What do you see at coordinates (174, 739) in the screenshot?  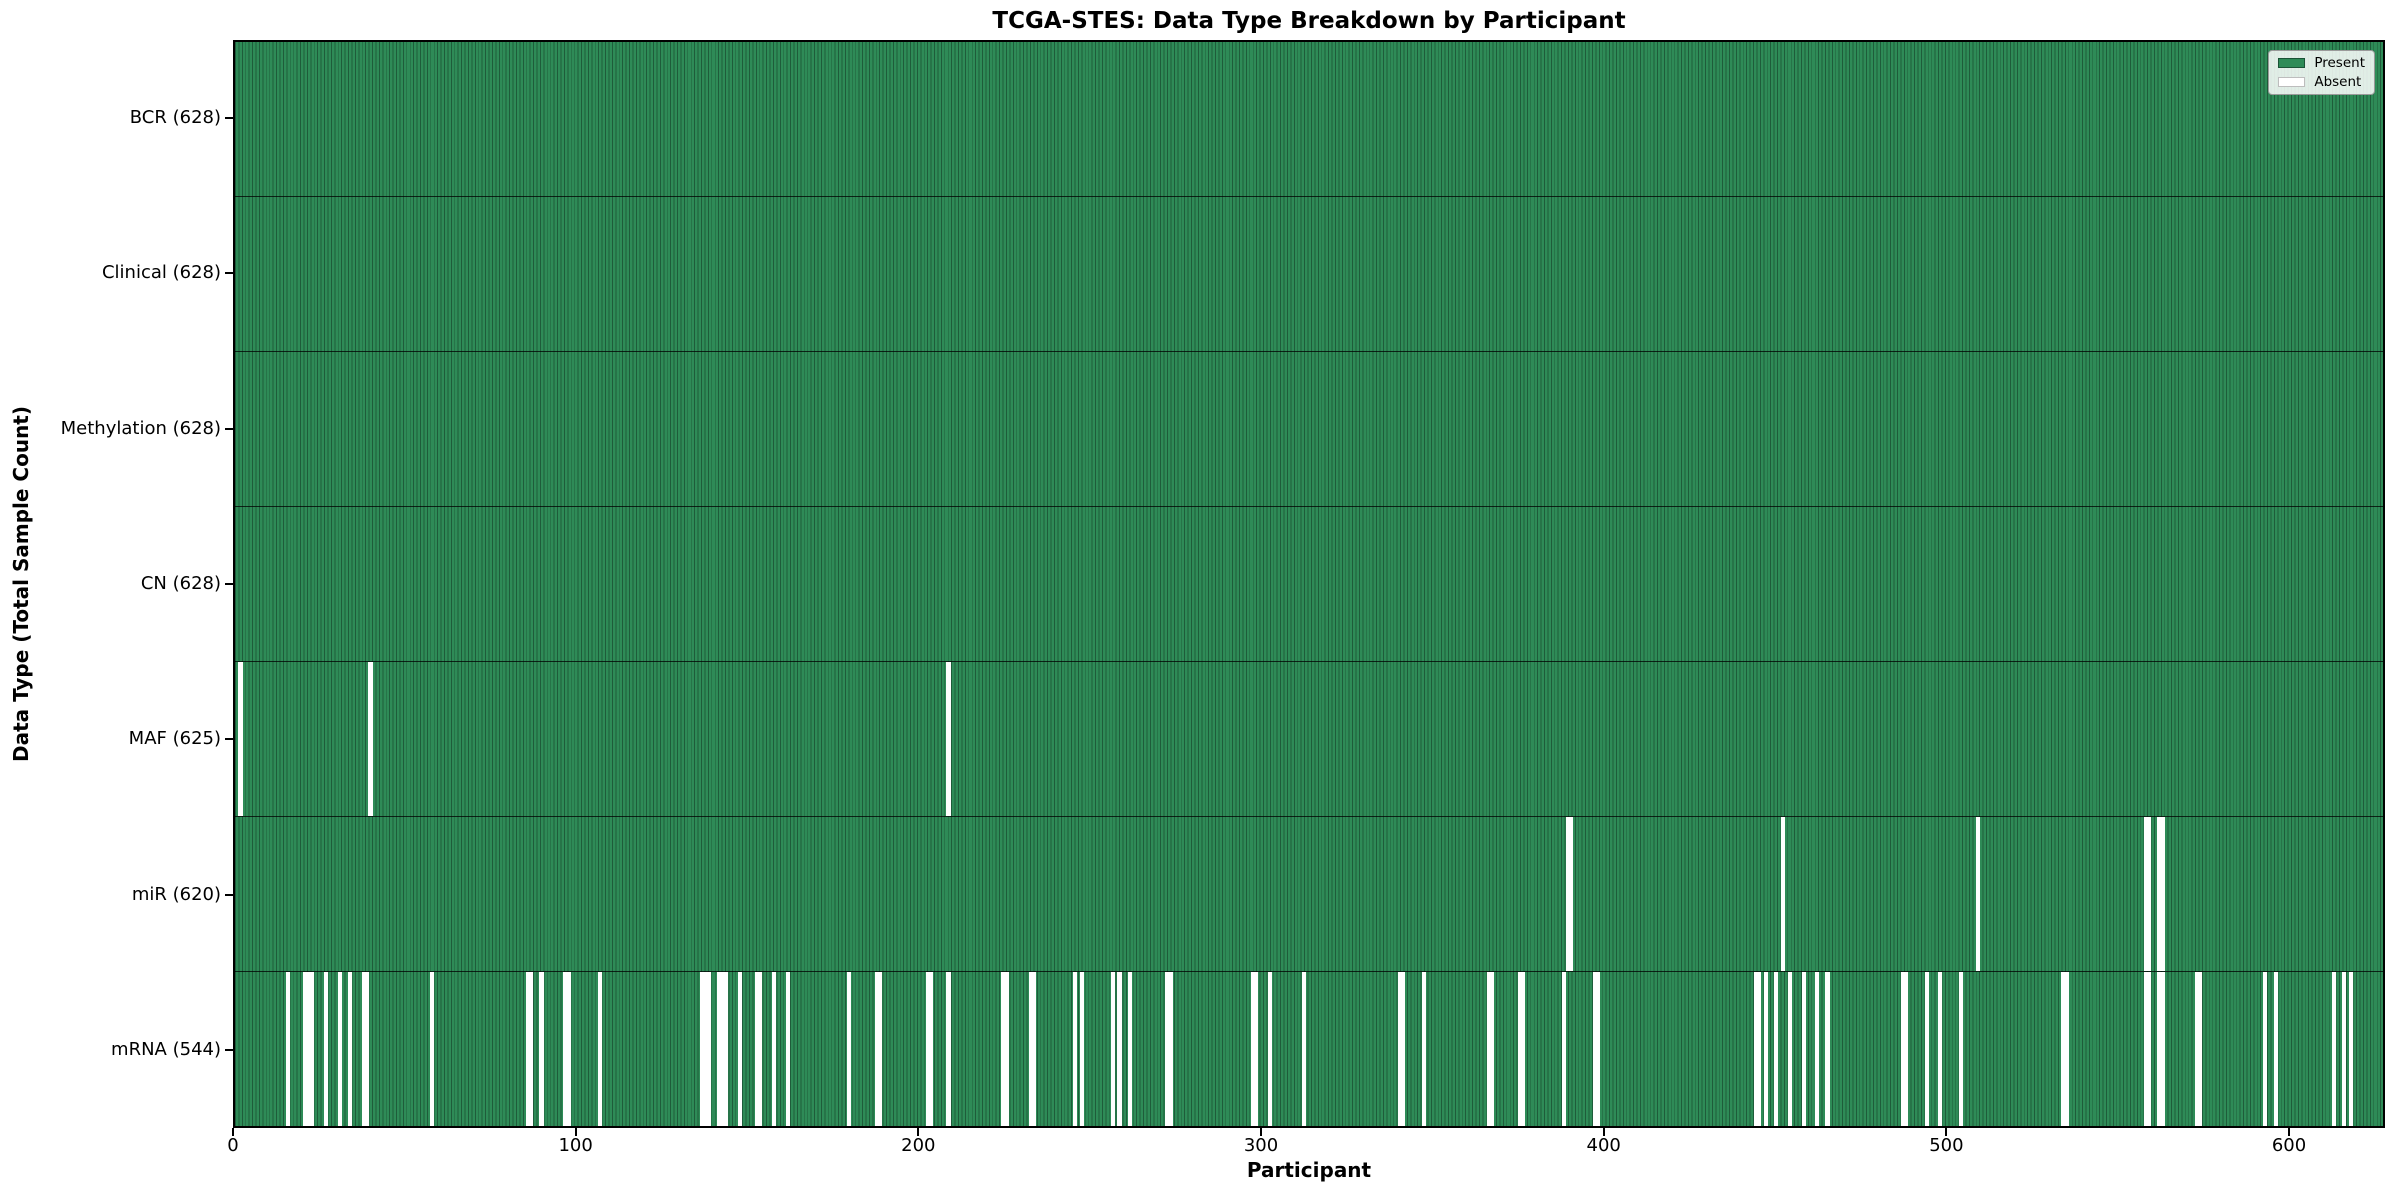 I see `ytick-label-maf: MAF (625)` at bounding box center [174, 739].